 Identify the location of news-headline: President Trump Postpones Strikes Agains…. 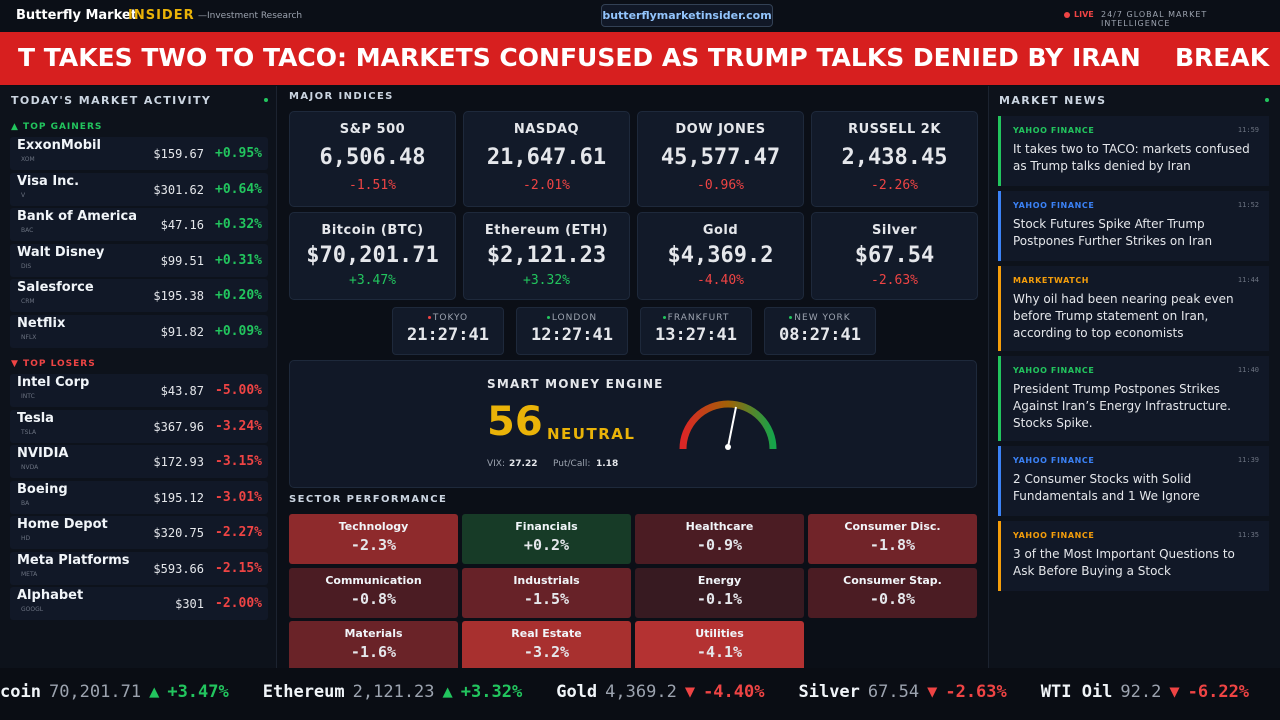
(1122, 406).